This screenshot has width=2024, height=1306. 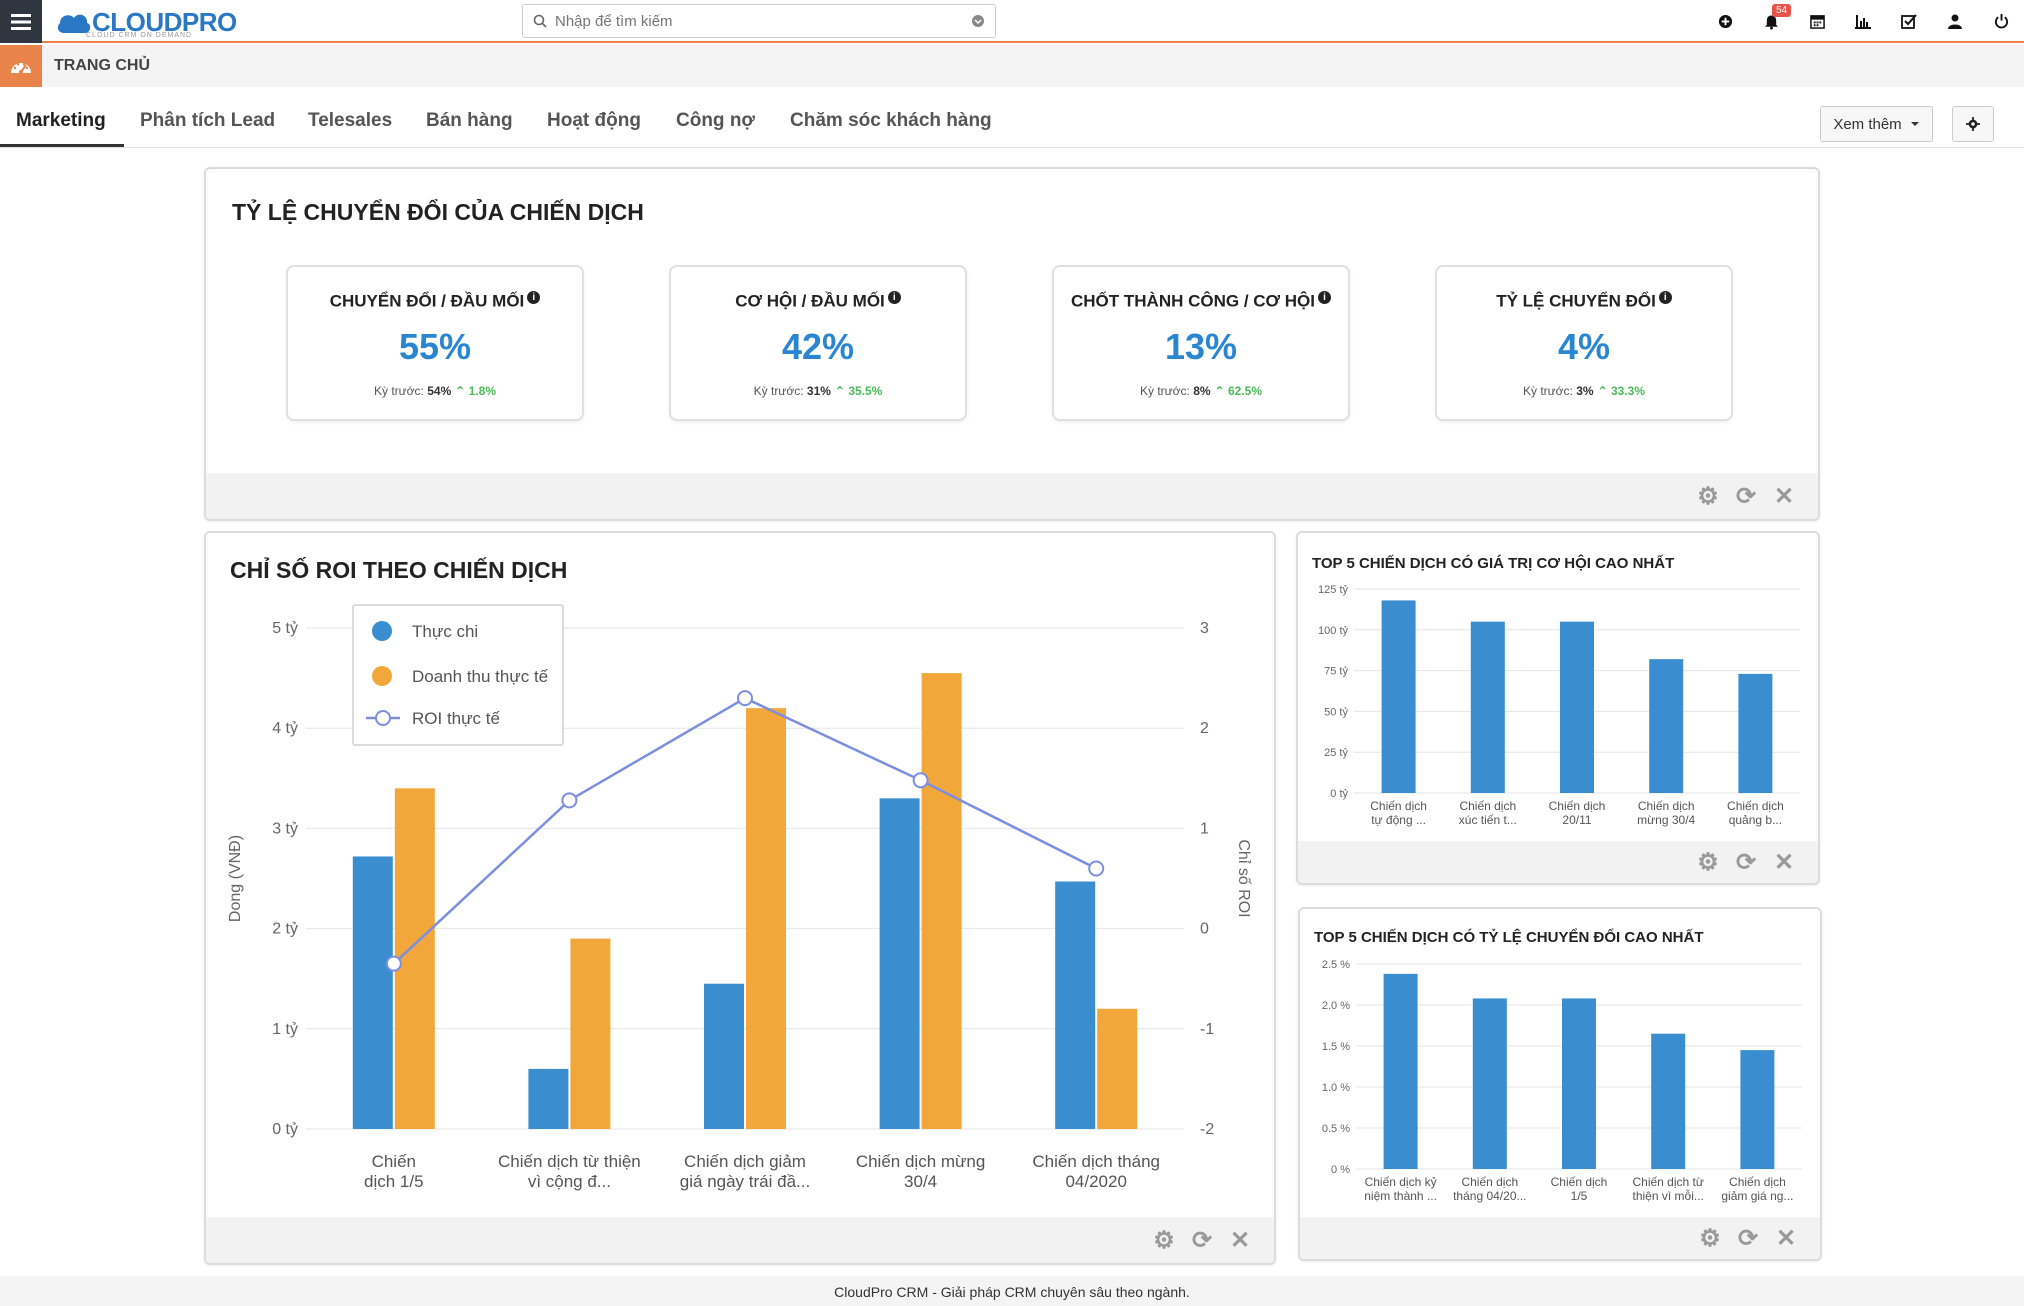 What do you see at coordinates (745, 1161) in the screenshot?
I see `x-tick-label: Chiến dịch giảm` at bounding box center [745, 1161].